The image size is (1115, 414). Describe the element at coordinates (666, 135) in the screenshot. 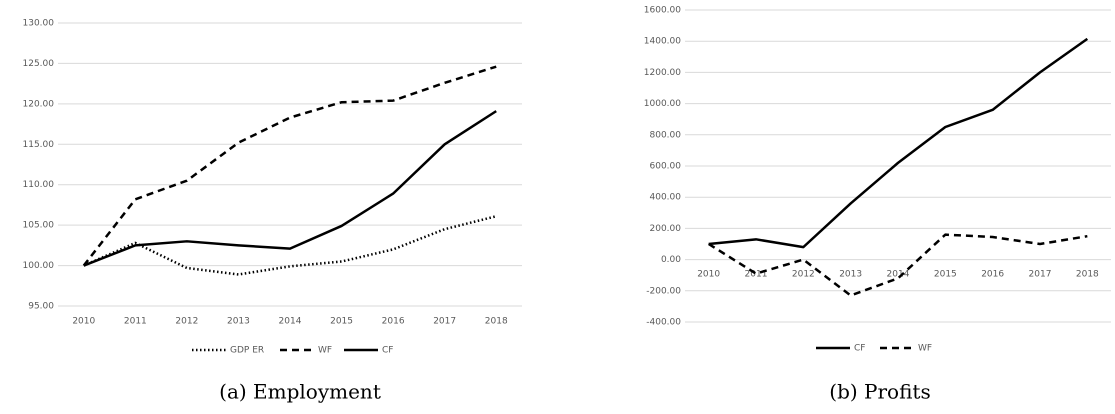

I see `y-tick-label: 800.00` at that location.